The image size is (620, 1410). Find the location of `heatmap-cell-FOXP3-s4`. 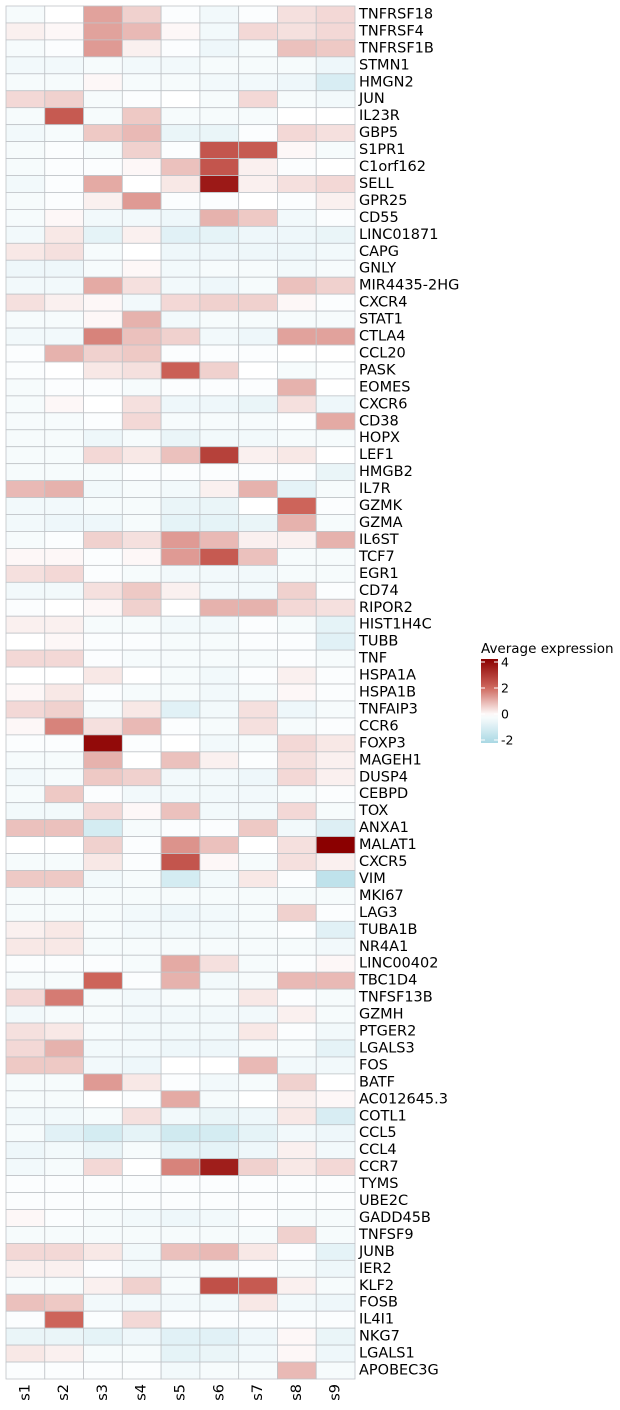

heatmap-cell-FOXP3-s4 is located at coordinates (141, 743).